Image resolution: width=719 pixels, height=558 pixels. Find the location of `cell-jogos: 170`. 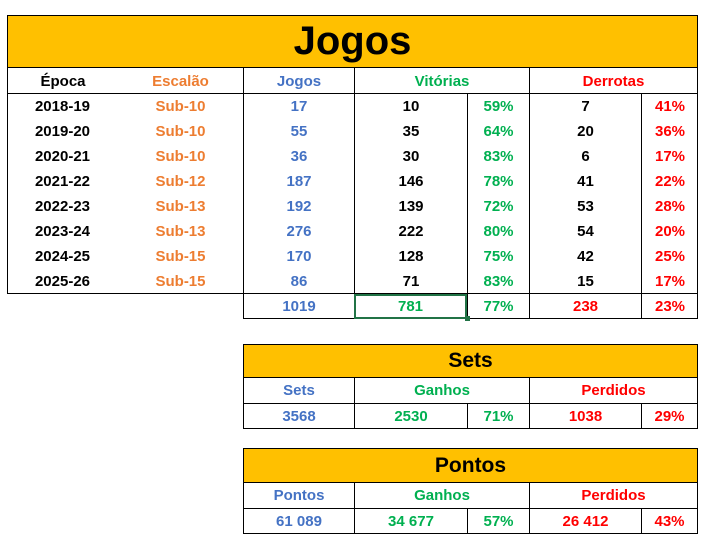

cell-jogos: 170 is located at coordinates (298, 256).